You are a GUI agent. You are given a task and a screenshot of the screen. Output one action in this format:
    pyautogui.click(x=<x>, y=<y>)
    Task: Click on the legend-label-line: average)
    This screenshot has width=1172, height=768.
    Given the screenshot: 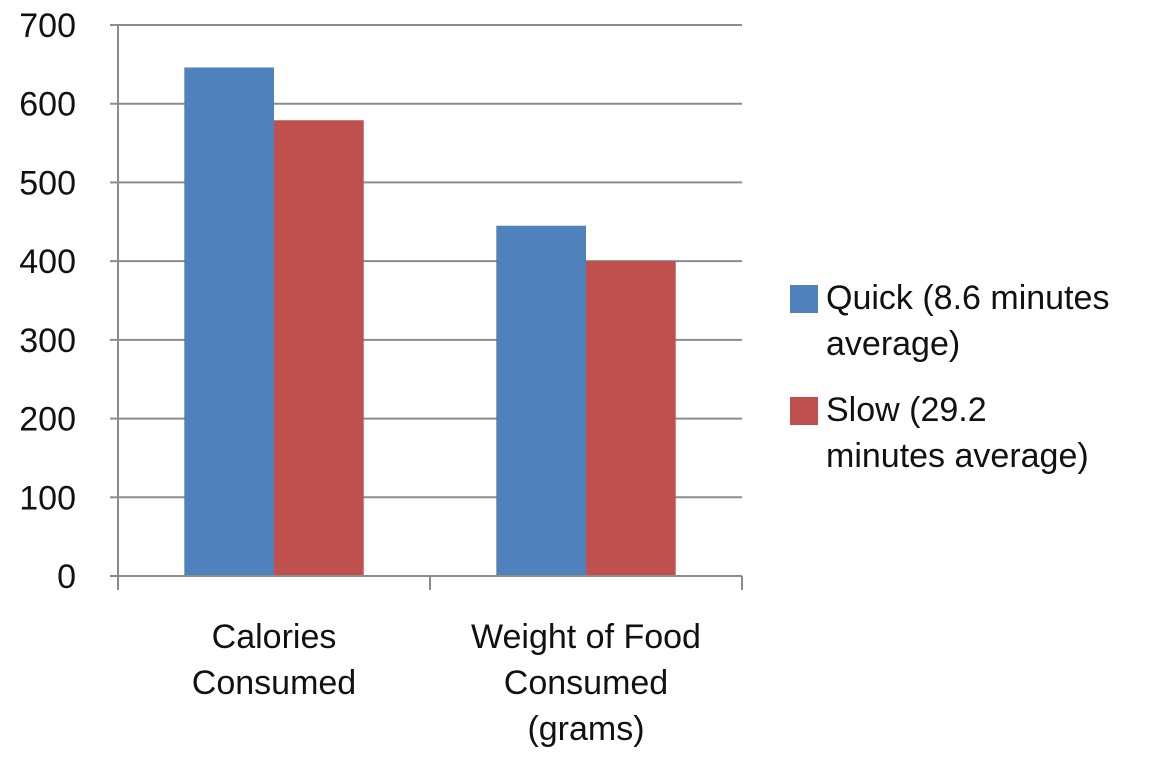 What is the action you would take?
    pyautogui.click(x=893, y=344)
    